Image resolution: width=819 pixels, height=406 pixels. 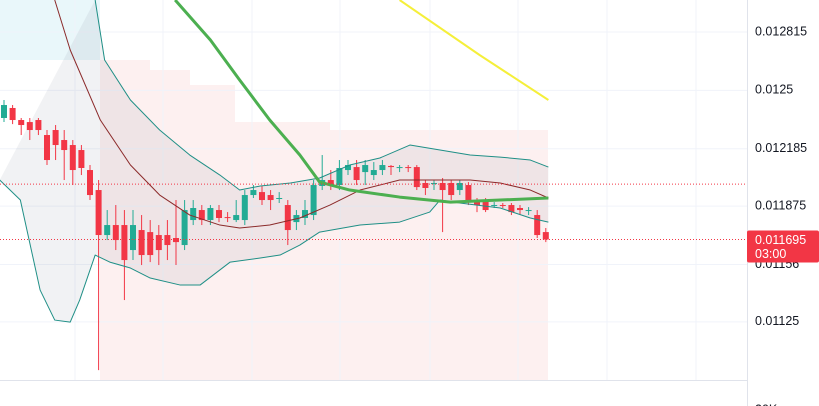 I want to click on last-price-tag, so click(x=783, y=246).